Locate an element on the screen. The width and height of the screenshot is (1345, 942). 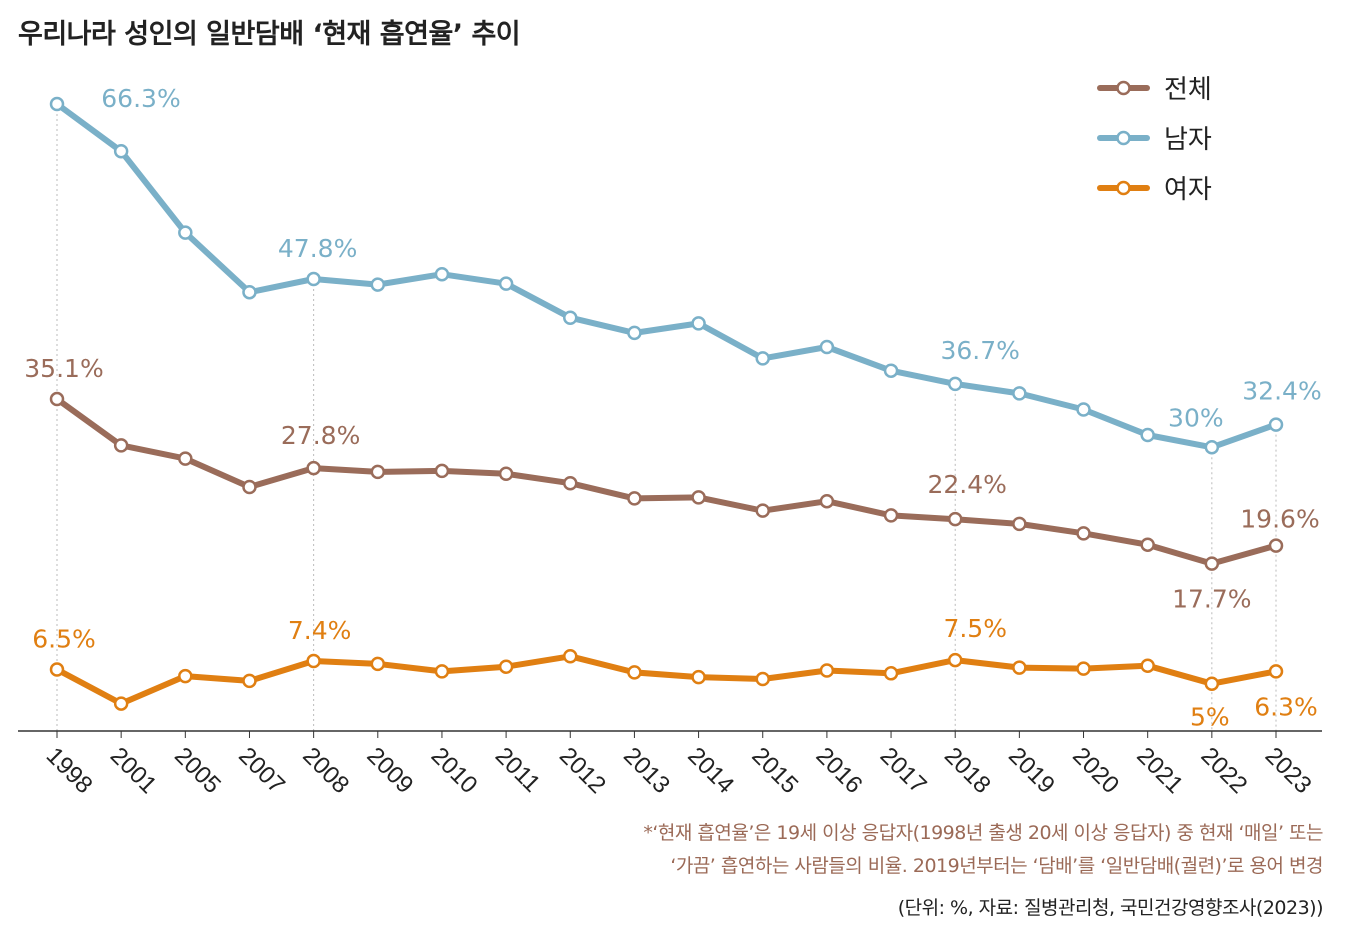
data-point-female-2020 is located at coordinates (1083, 668).